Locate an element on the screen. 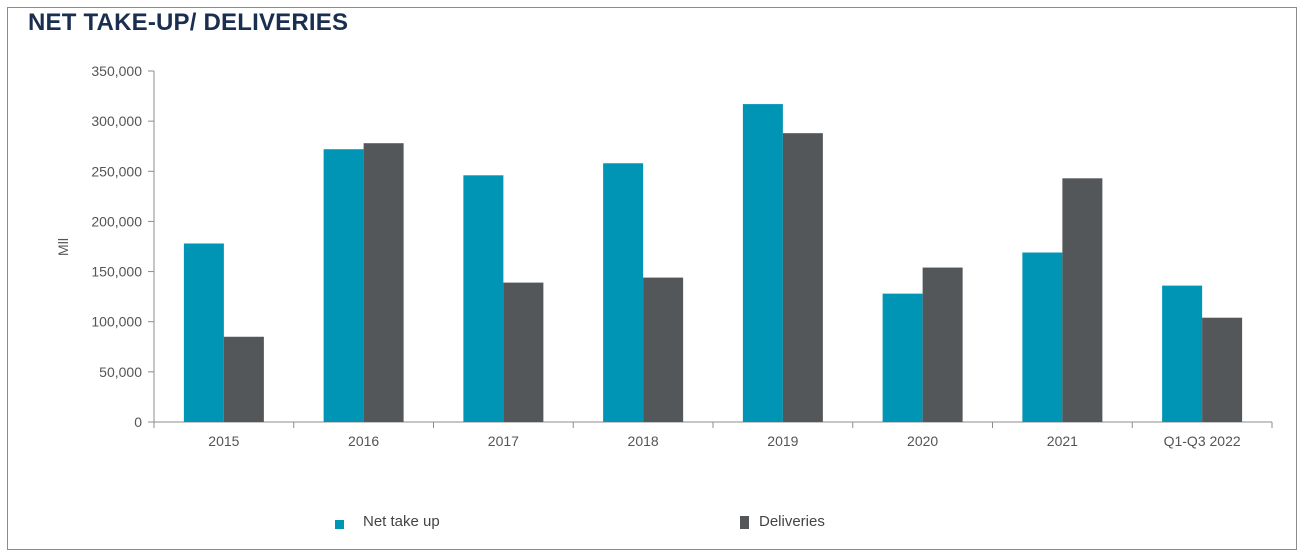 The height and width of the screenshot is (558, 1306). x-tick-label: 2018 is located at coordinates (643, 441).